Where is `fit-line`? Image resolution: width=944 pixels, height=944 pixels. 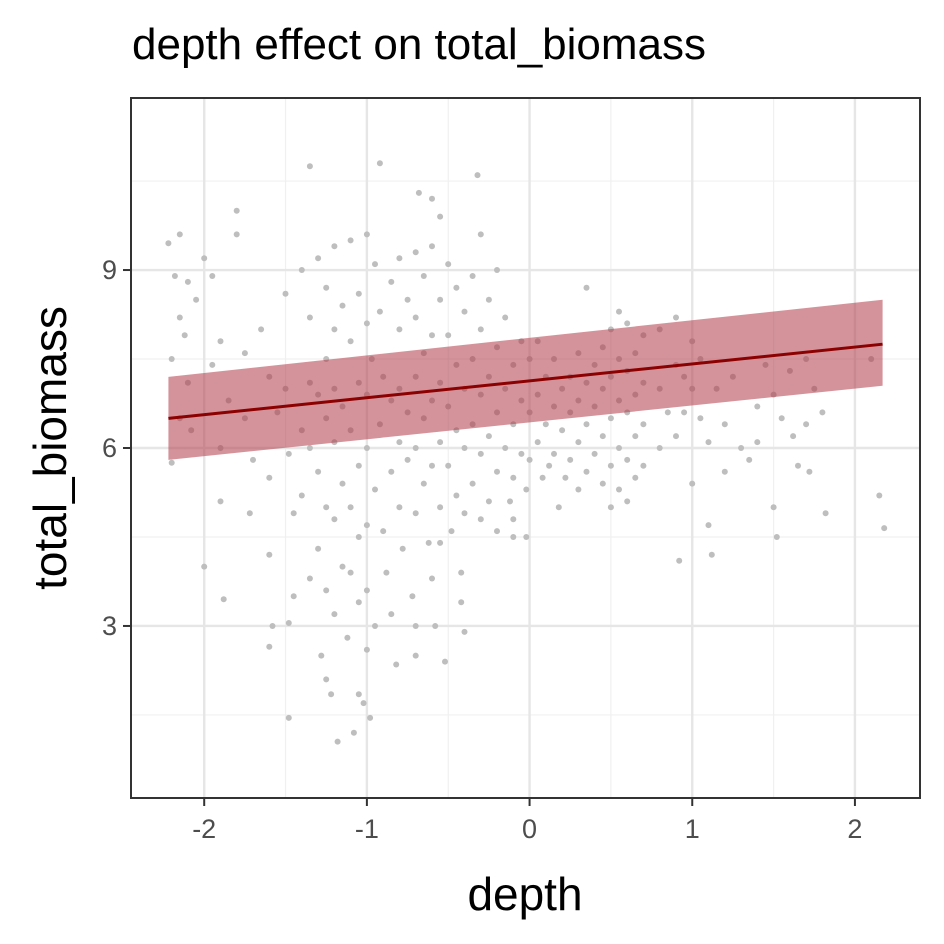
fit-line is located at coordinates (525, 381).